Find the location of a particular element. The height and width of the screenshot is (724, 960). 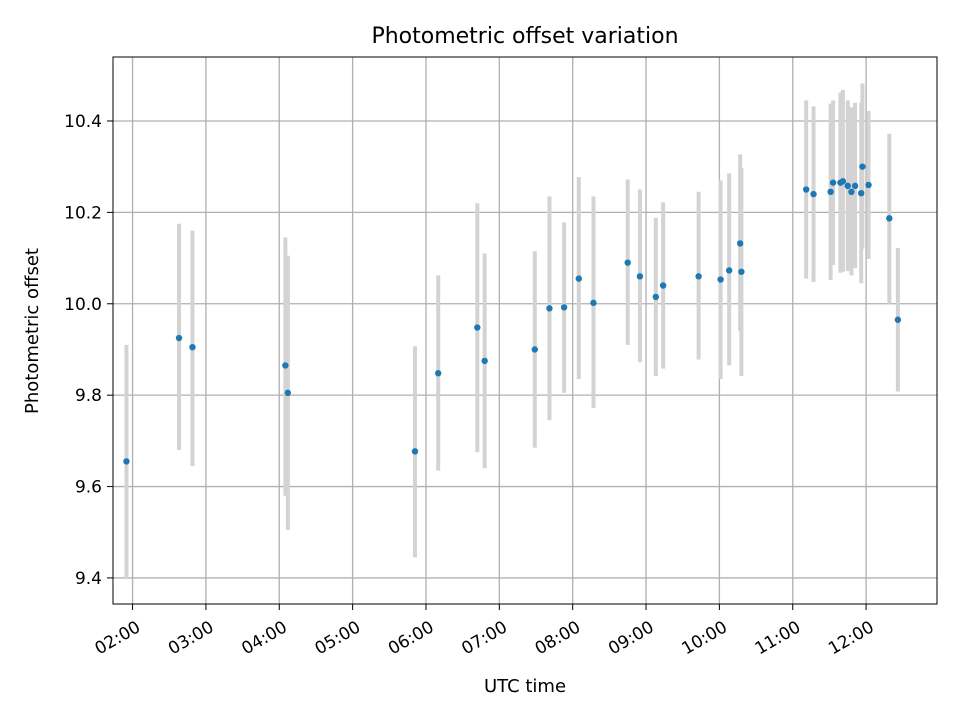

y-axis-ticks: 9.4 9.6 9.8 10.0 10.2 10.4 is located at coordinates (88, 350).